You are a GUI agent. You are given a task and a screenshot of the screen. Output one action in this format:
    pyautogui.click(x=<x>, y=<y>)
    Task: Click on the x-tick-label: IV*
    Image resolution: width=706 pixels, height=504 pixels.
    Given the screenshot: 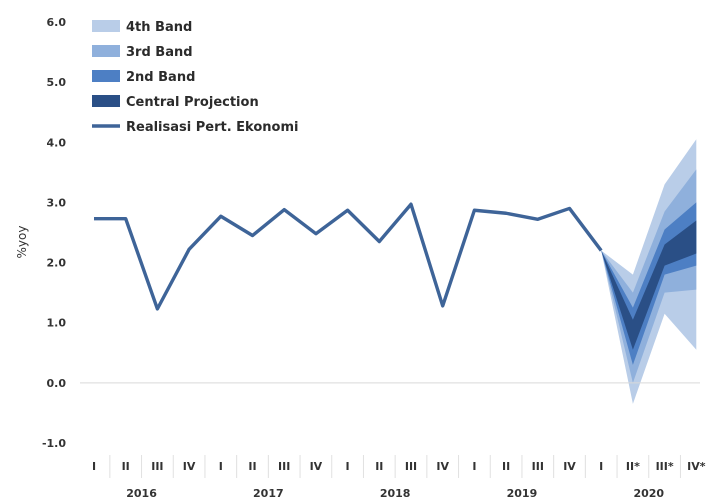 What is the action you would take?
    pyautogui.click(x=696, y=466)
    